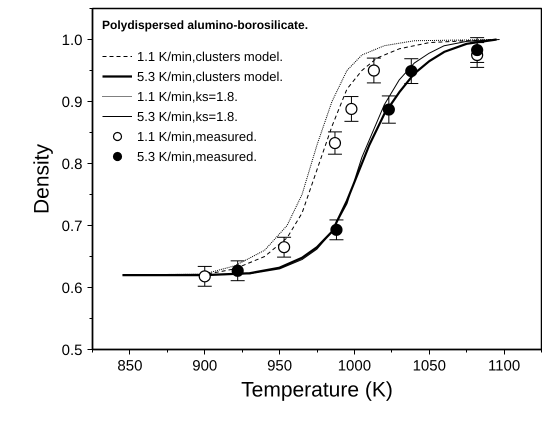  What do you see at coordinates (317, 390) in the screenshot?
I see `x-axis-title: Temperature (K)` at bounding box center [317, 390].